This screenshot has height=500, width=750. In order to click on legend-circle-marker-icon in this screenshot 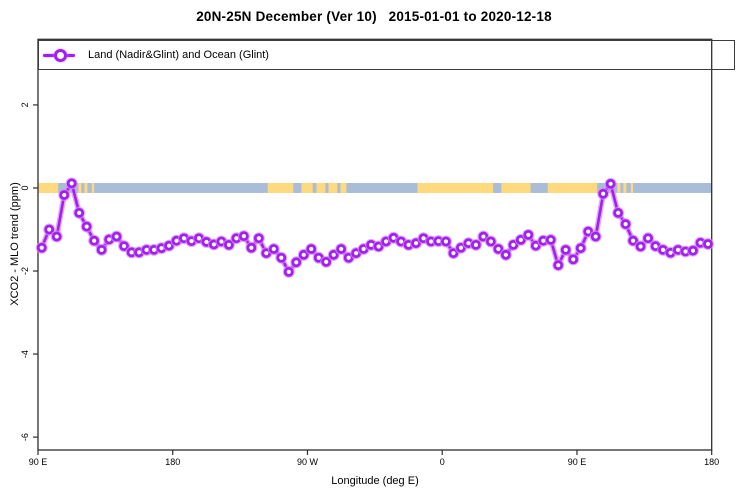, I will do `click(60, 55)`.